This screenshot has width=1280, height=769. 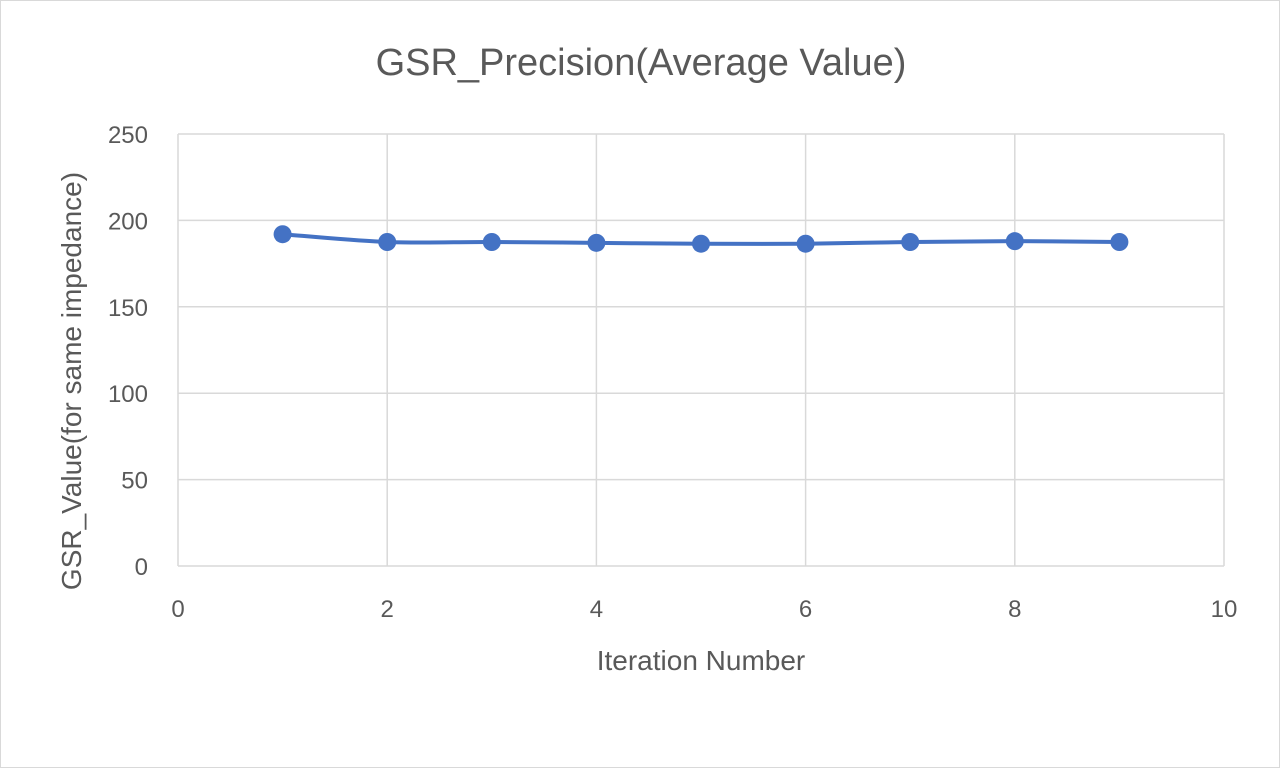 What do you see at coordinates (596, 609) in the screenshot?
I see `x-tick-label: 4` at bounding box center [596, 609].